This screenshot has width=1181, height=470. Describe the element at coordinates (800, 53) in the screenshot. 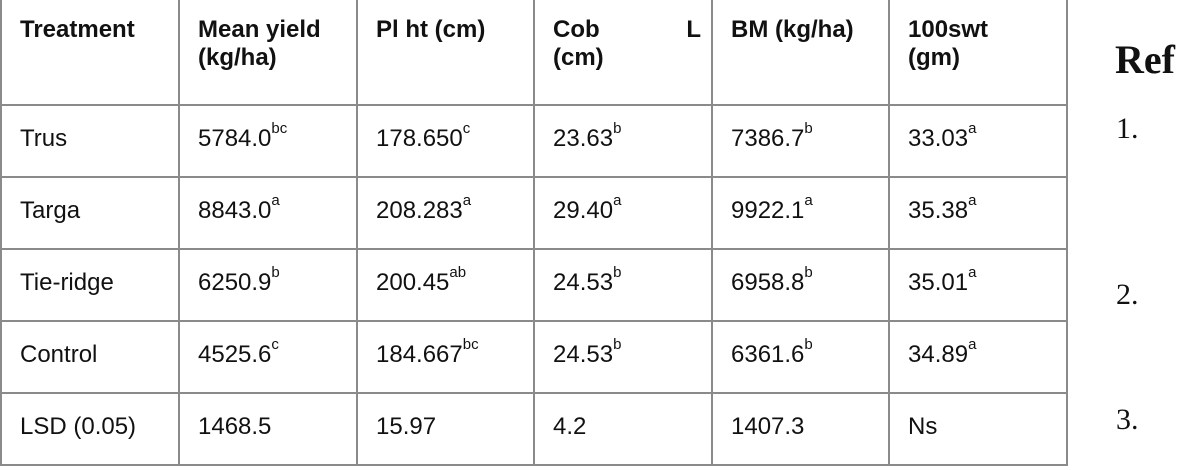

I see `header-biomass: BM (kg/ha)` at that location.